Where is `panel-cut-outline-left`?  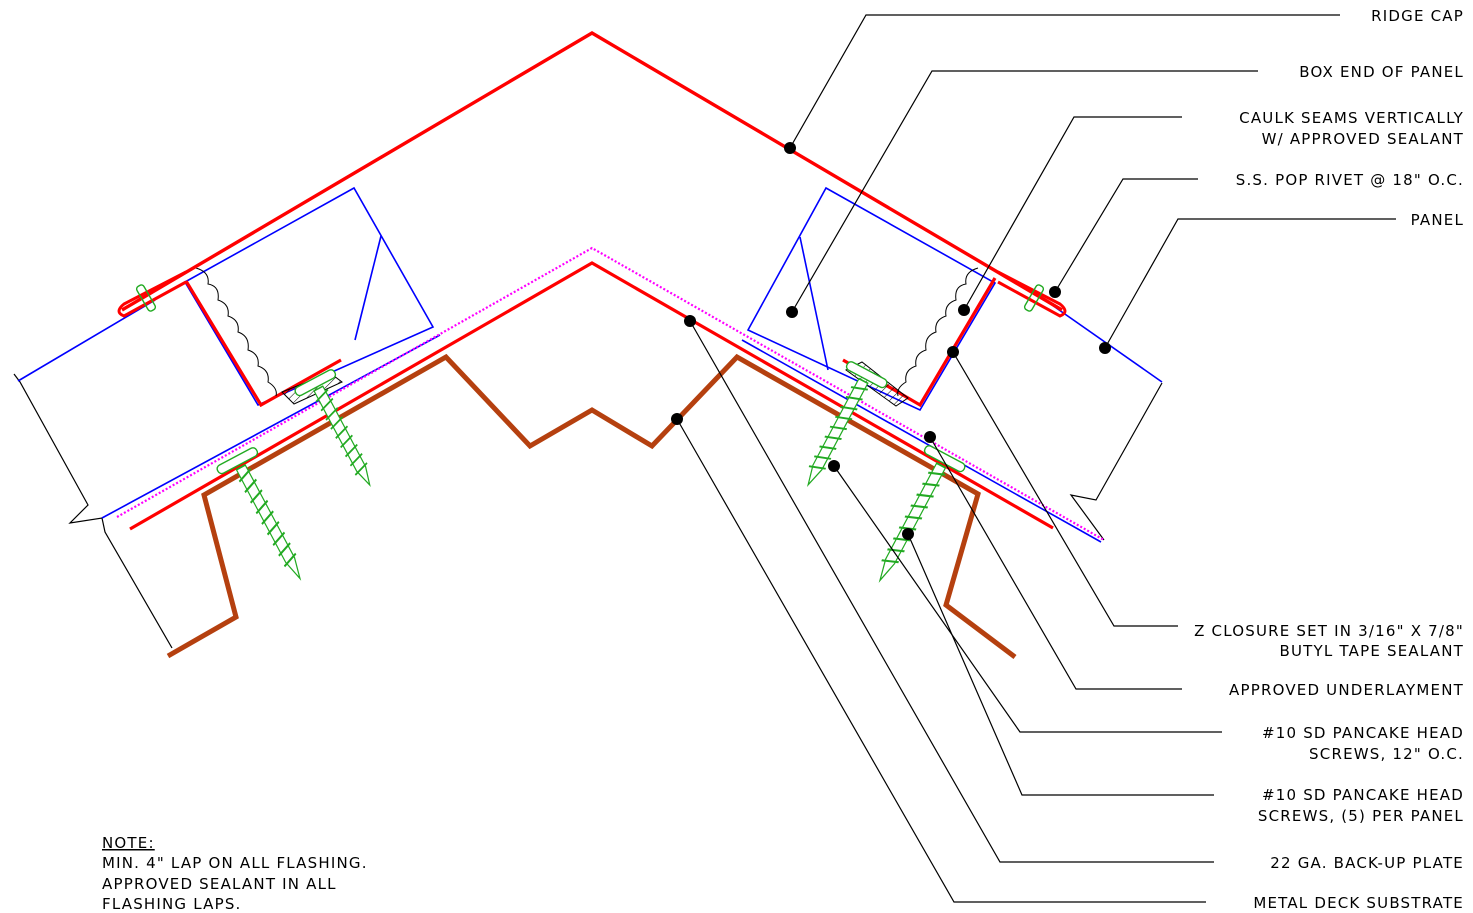
panel-cut-outline-left is located at coordinates (93, 511).